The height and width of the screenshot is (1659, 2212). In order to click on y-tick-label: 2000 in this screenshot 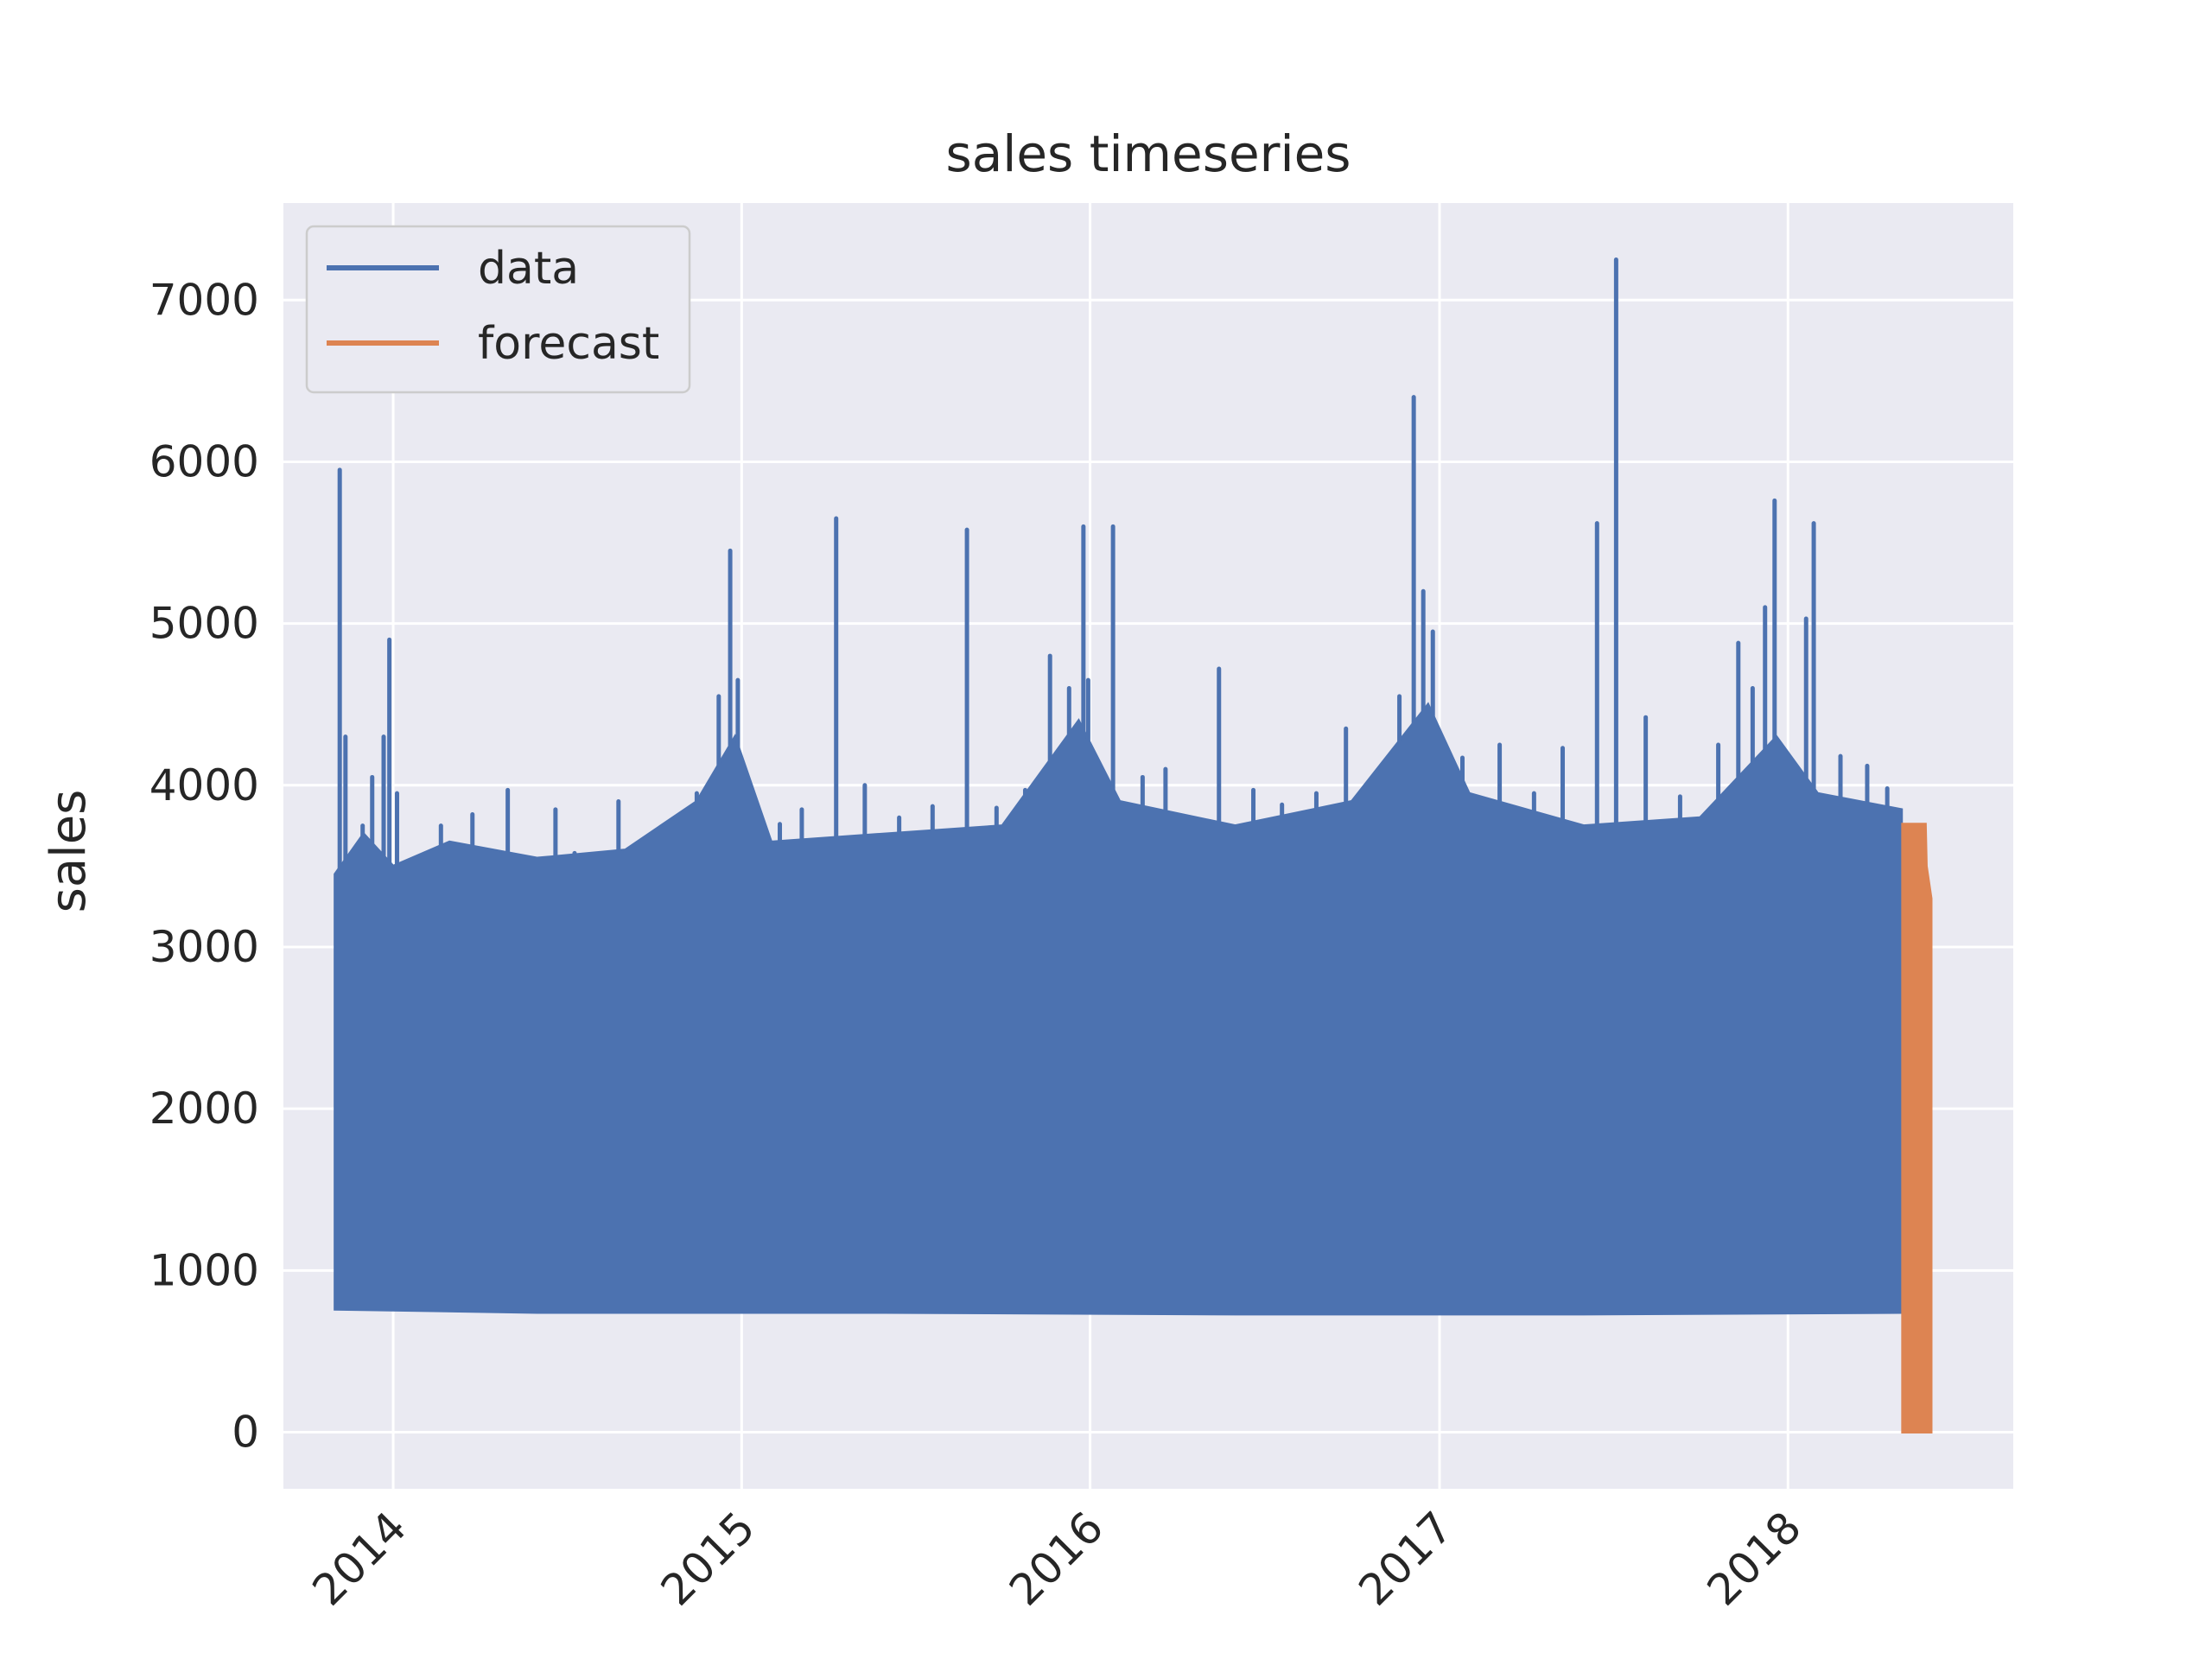, I will do `click(204, 1109)`.